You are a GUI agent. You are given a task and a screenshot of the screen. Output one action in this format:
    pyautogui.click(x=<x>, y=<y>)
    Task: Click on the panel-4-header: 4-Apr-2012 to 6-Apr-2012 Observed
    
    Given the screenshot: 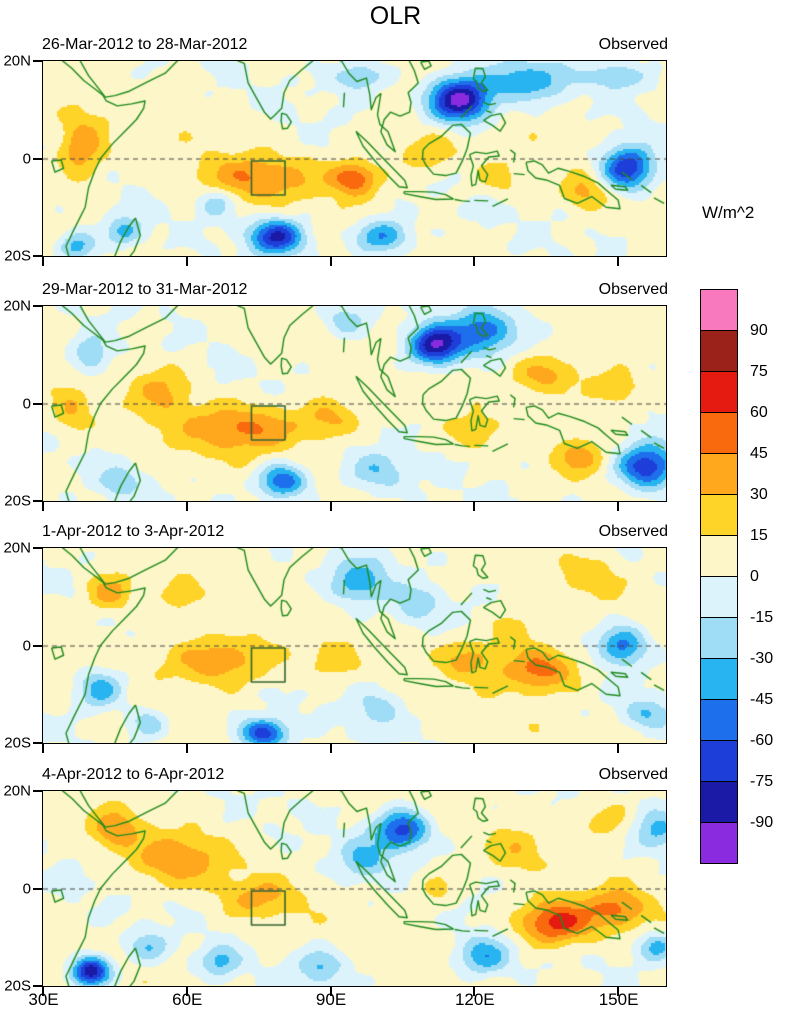 What is the action you would take?
    pyautogui.click(x=355, y=775)
    